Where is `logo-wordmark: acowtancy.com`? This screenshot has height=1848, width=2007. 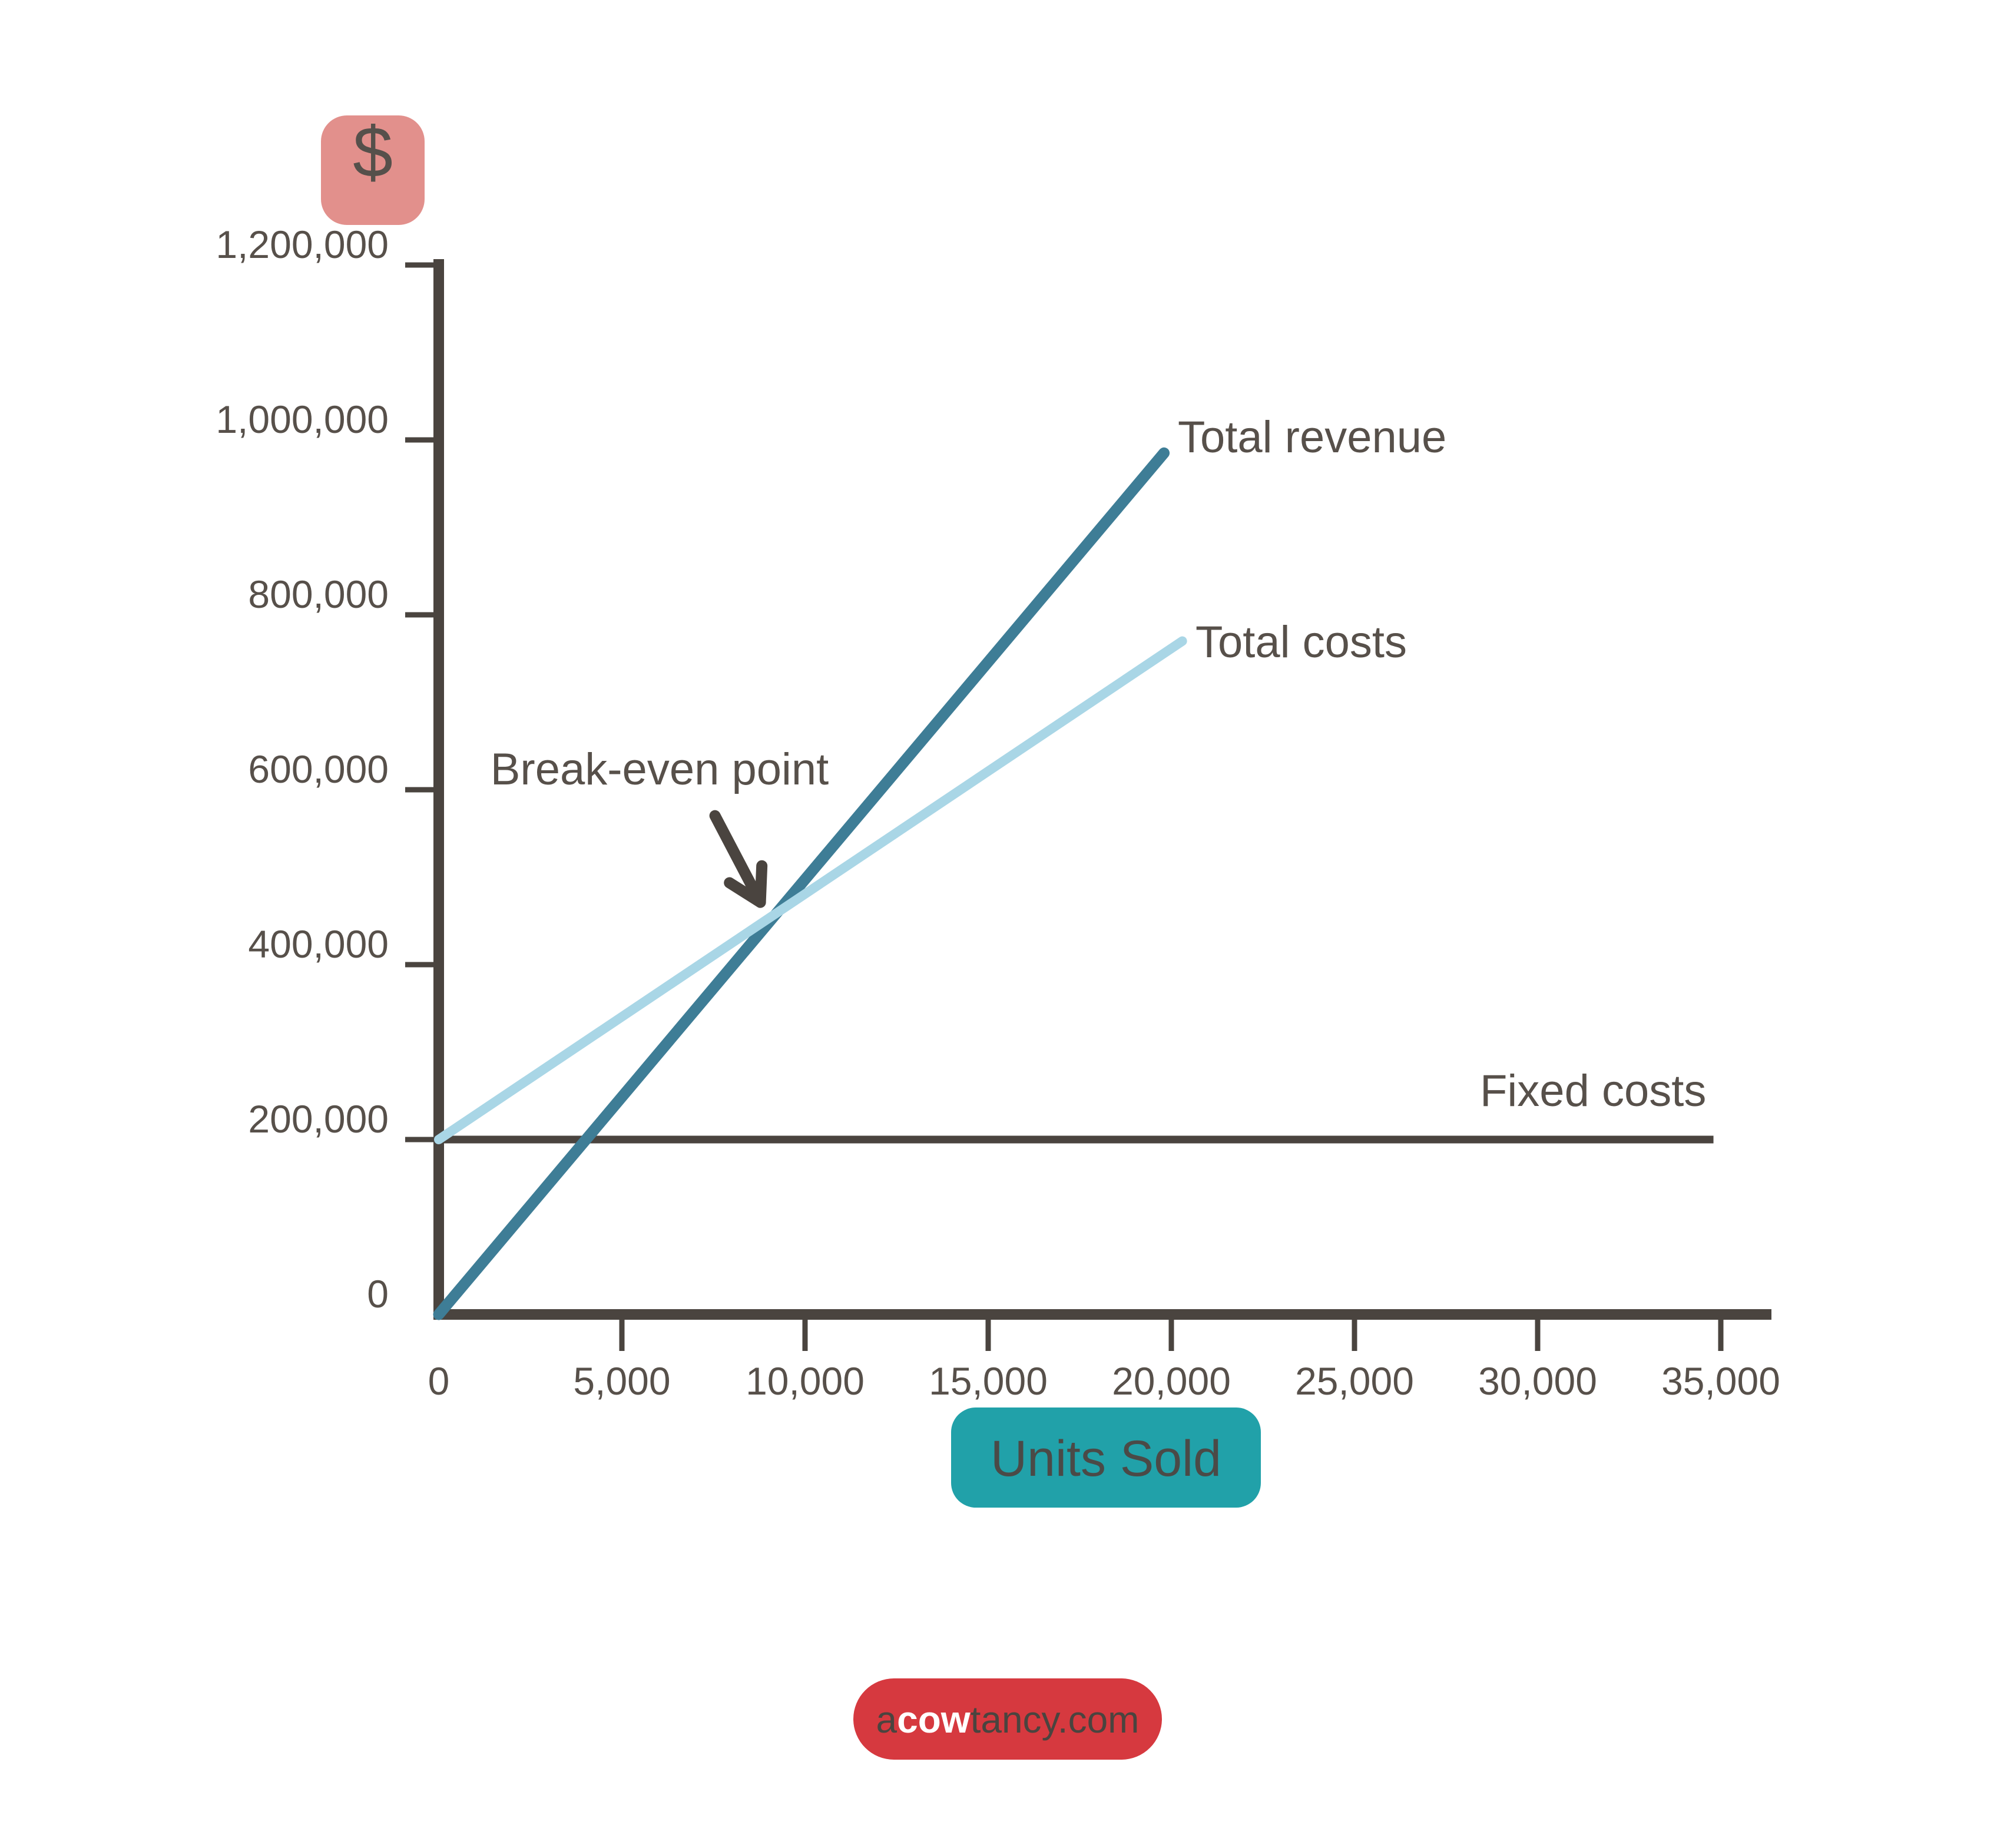
logo-wordmark: acowtancy.com is located at coordinates (1008, 1719).